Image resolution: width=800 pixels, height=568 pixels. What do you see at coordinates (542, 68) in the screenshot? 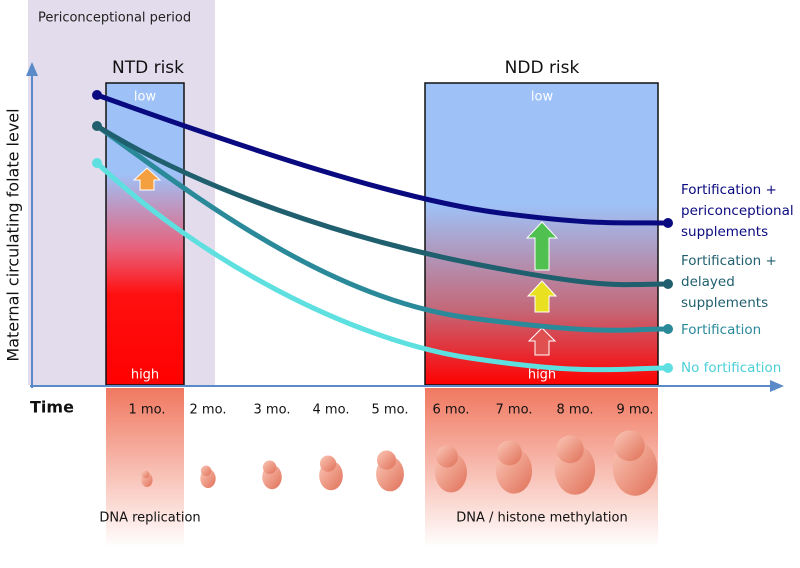
I see `region-title: NDD risk` at bounding box center [542, 68].